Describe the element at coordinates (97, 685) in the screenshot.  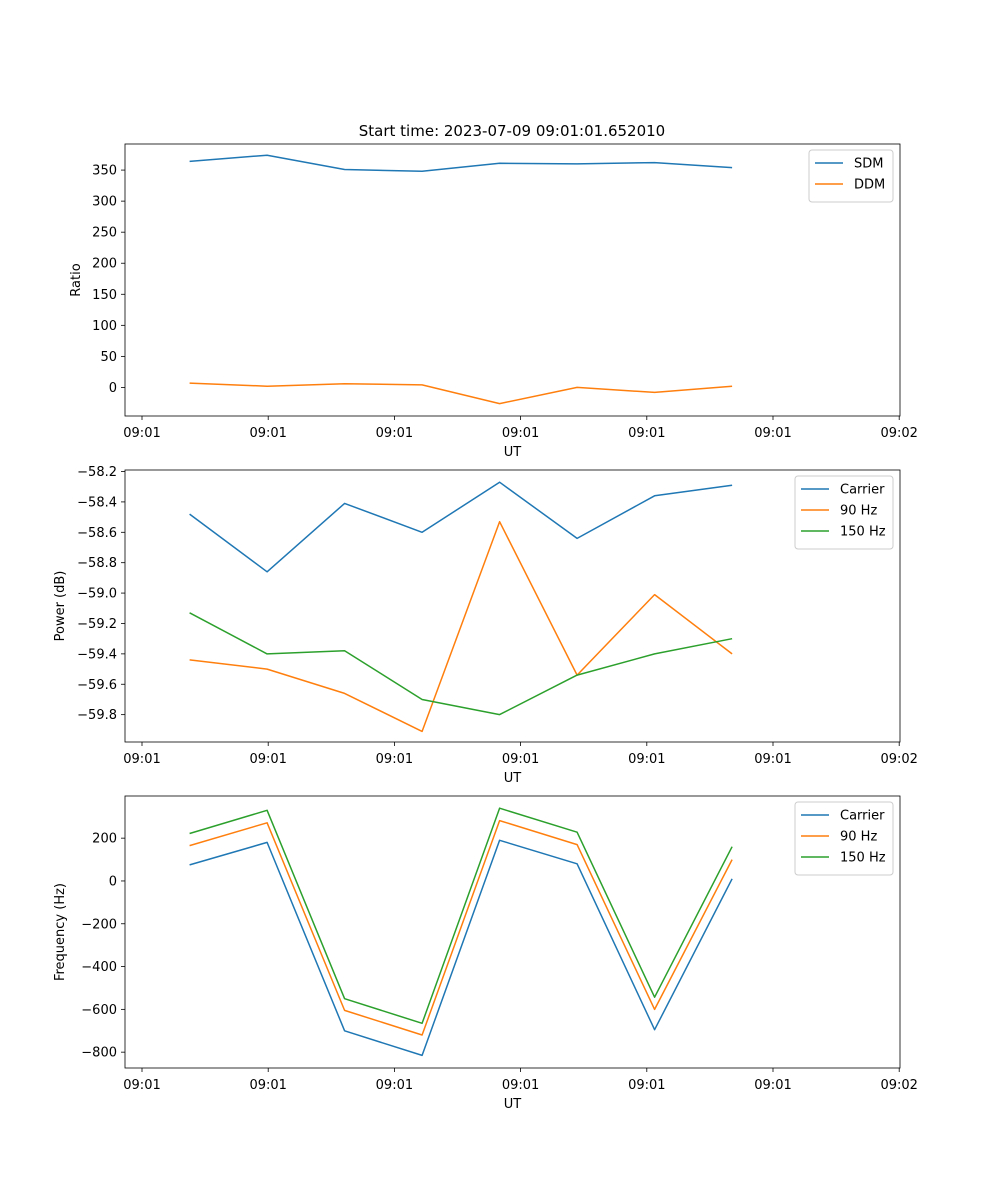
I see `y-tick-label: −59.6` at that location.